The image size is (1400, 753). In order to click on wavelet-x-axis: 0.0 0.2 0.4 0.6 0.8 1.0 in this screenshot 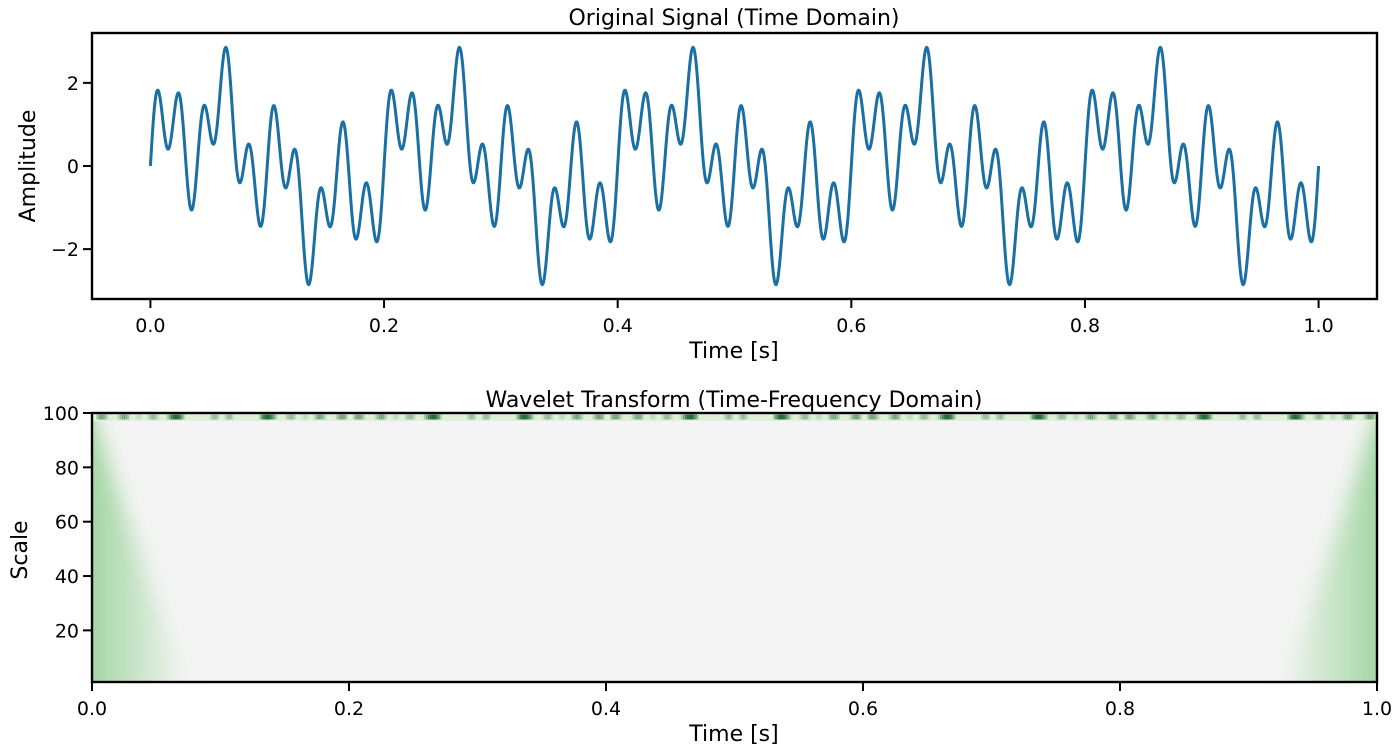, I will do `click(734, 701)`.